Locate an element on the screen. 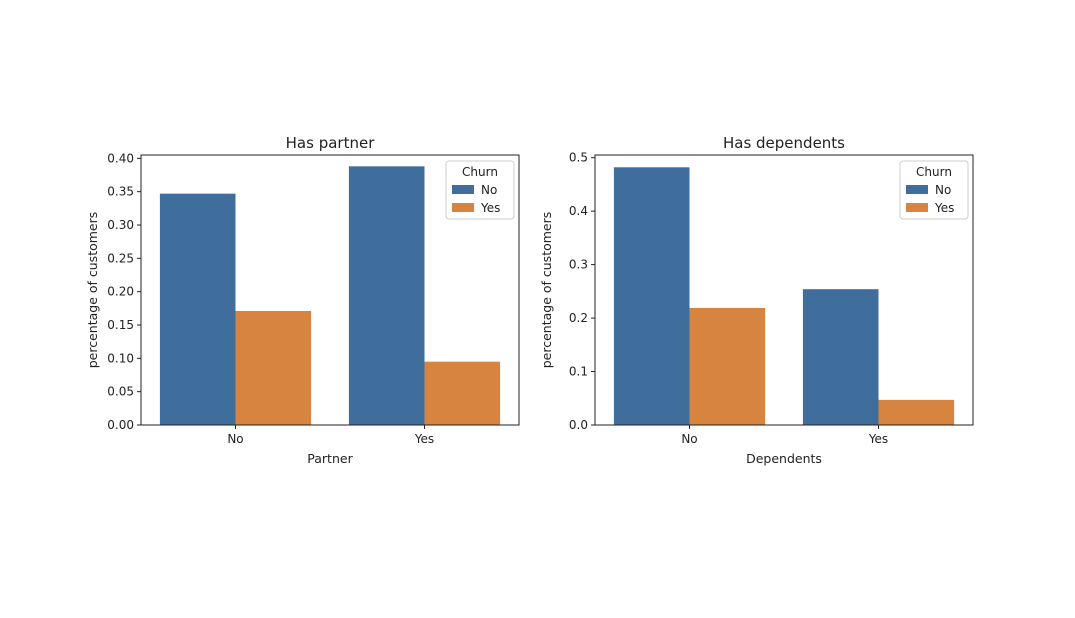 The image size is (1075, 618). y-tick-label: 0.0 is located at coordinates (578, 425).